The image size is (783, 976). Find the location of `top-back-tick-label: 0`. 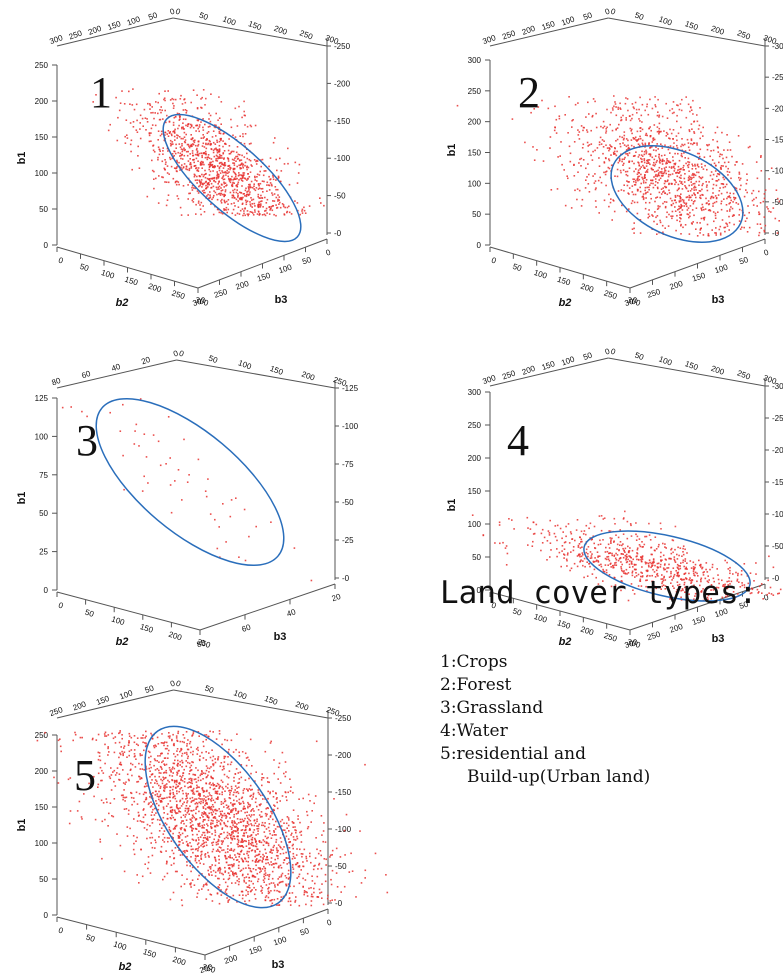

top-back-tick-label: 0 is located at coordinates (173, 11).